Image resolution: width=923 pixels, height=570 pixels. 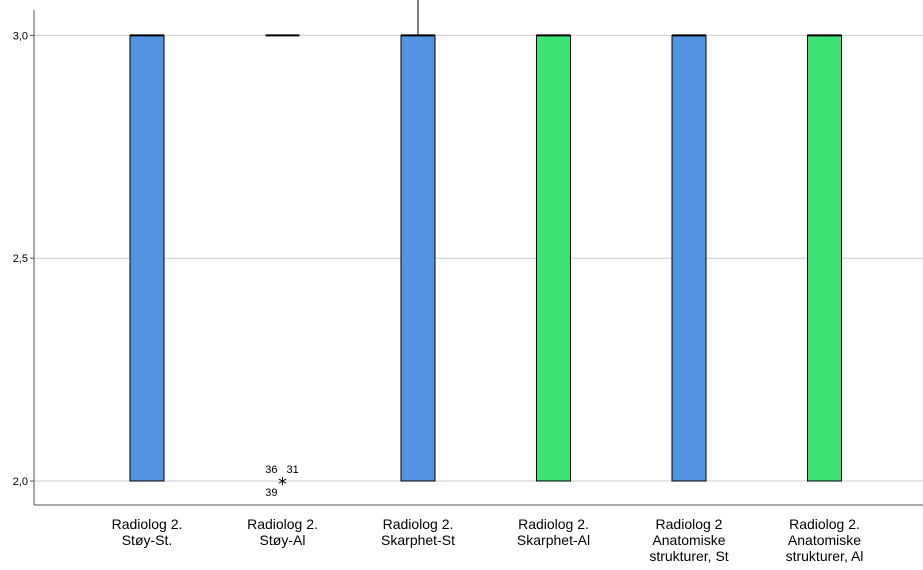 I want to click on category-label: strukturer, Al, so click(x=825, y=556).